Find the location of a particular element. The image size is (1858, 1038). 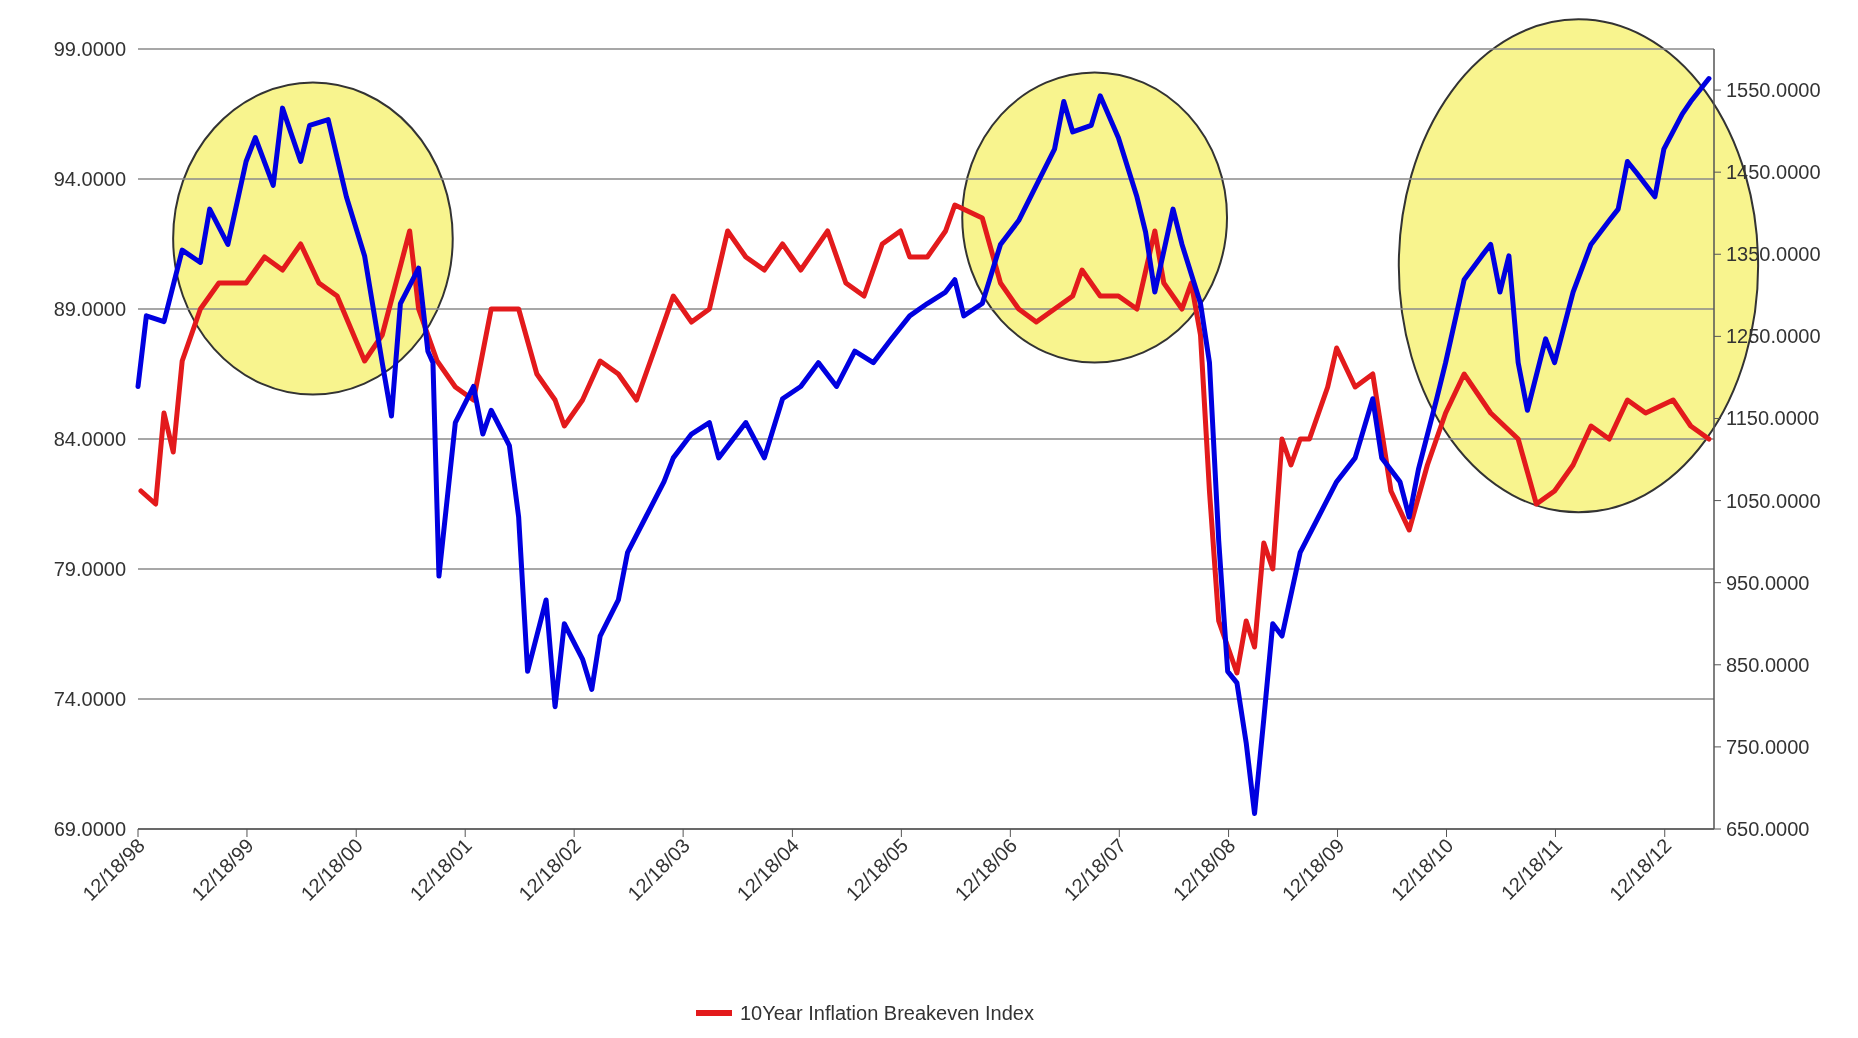

y-tick-label: 69.0000 is located at coordinates (89, 829).